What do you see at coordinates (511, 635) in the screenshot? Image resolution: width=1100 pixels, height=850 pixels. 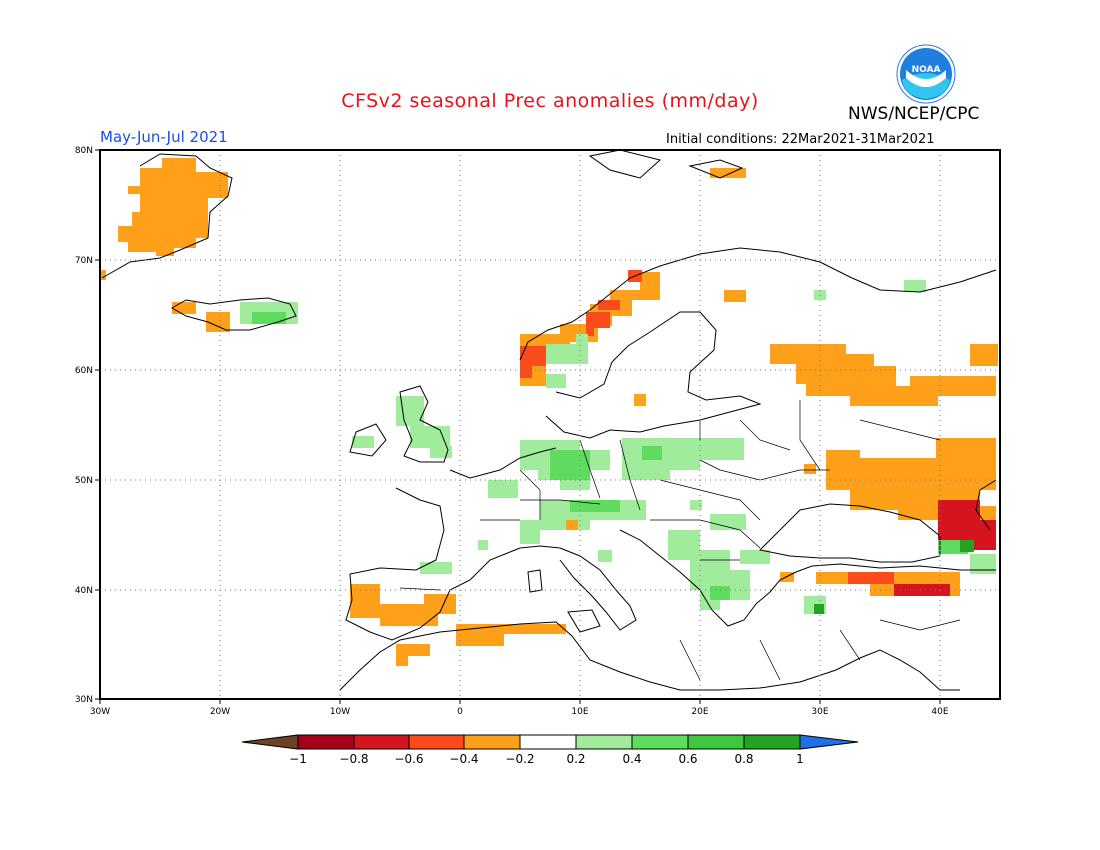 I see `region-north-africa` at bounding box center [511, 635].